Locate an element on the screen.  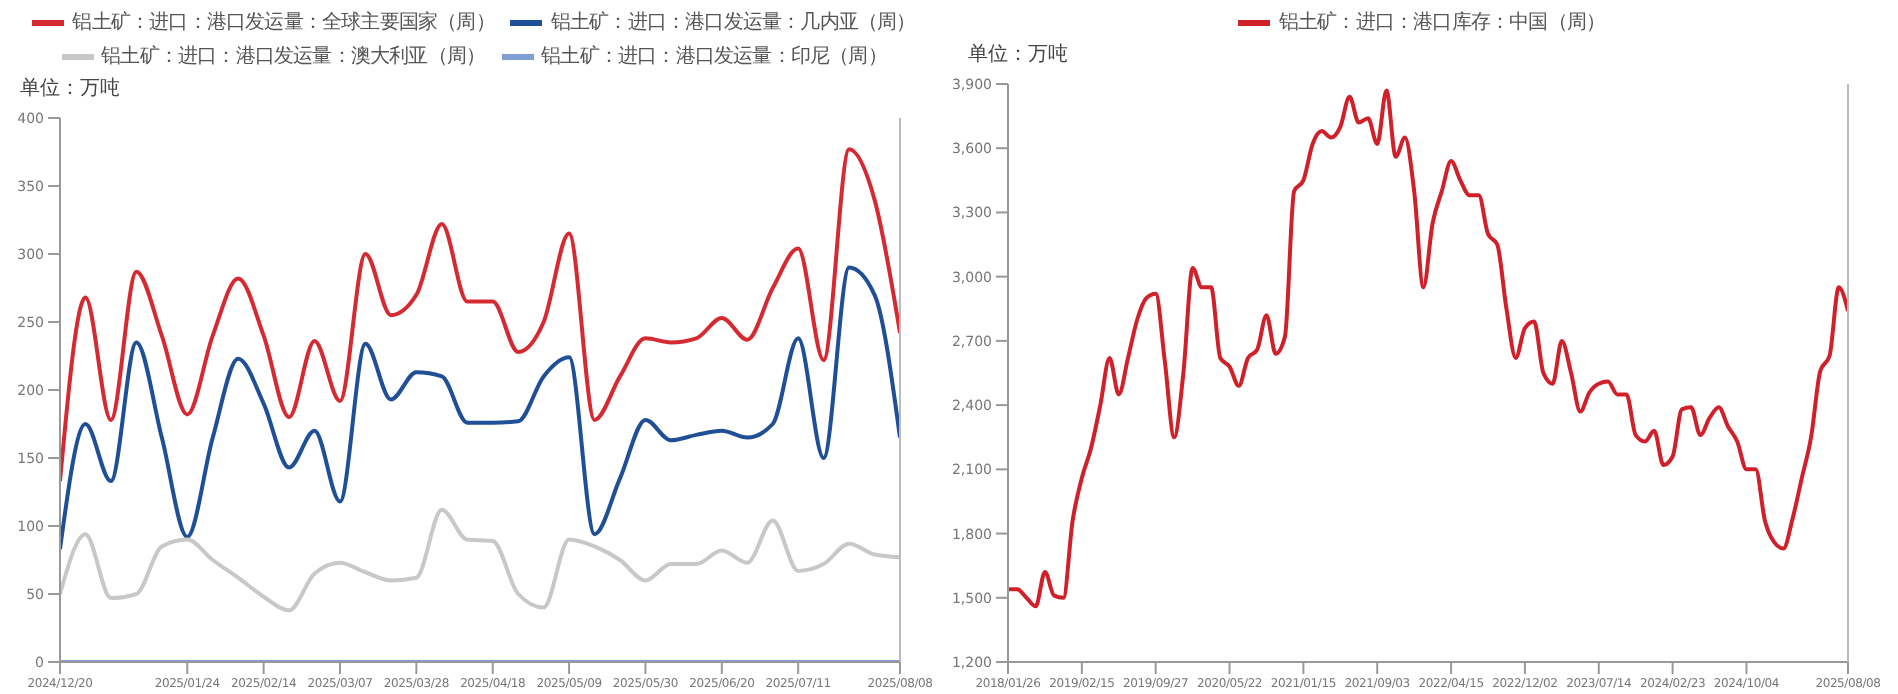
legend-label: 铝土矿：进口：港口发运量：几内亚（周） is located at coordinates (733, 22).